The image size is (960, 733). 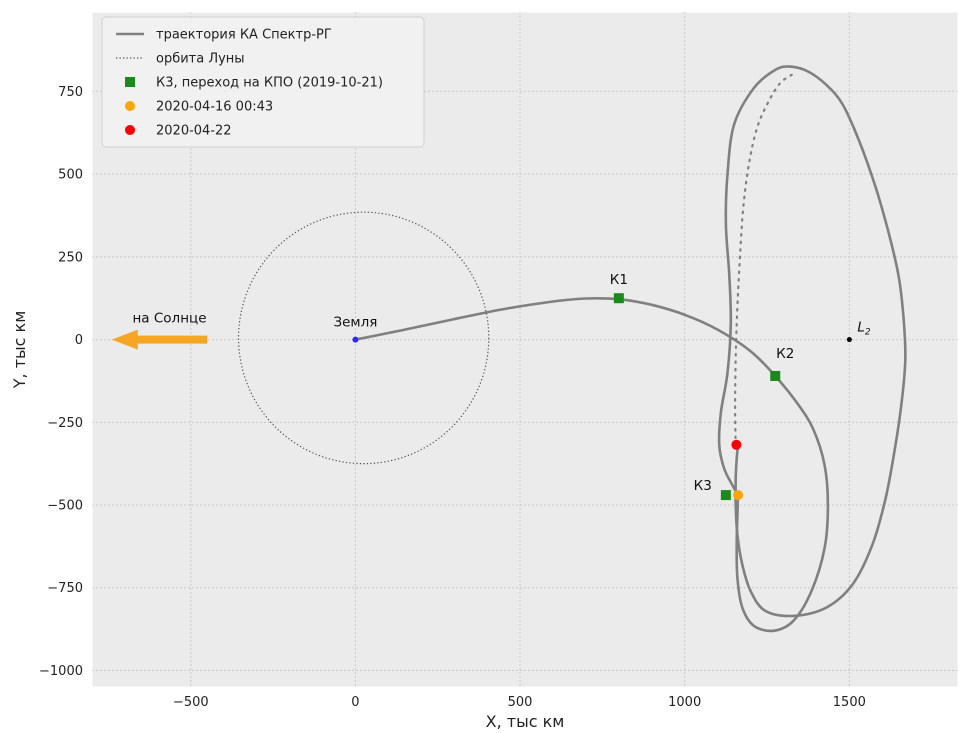 I want to click on sun-arrow-head, so click(x=124, y=339).